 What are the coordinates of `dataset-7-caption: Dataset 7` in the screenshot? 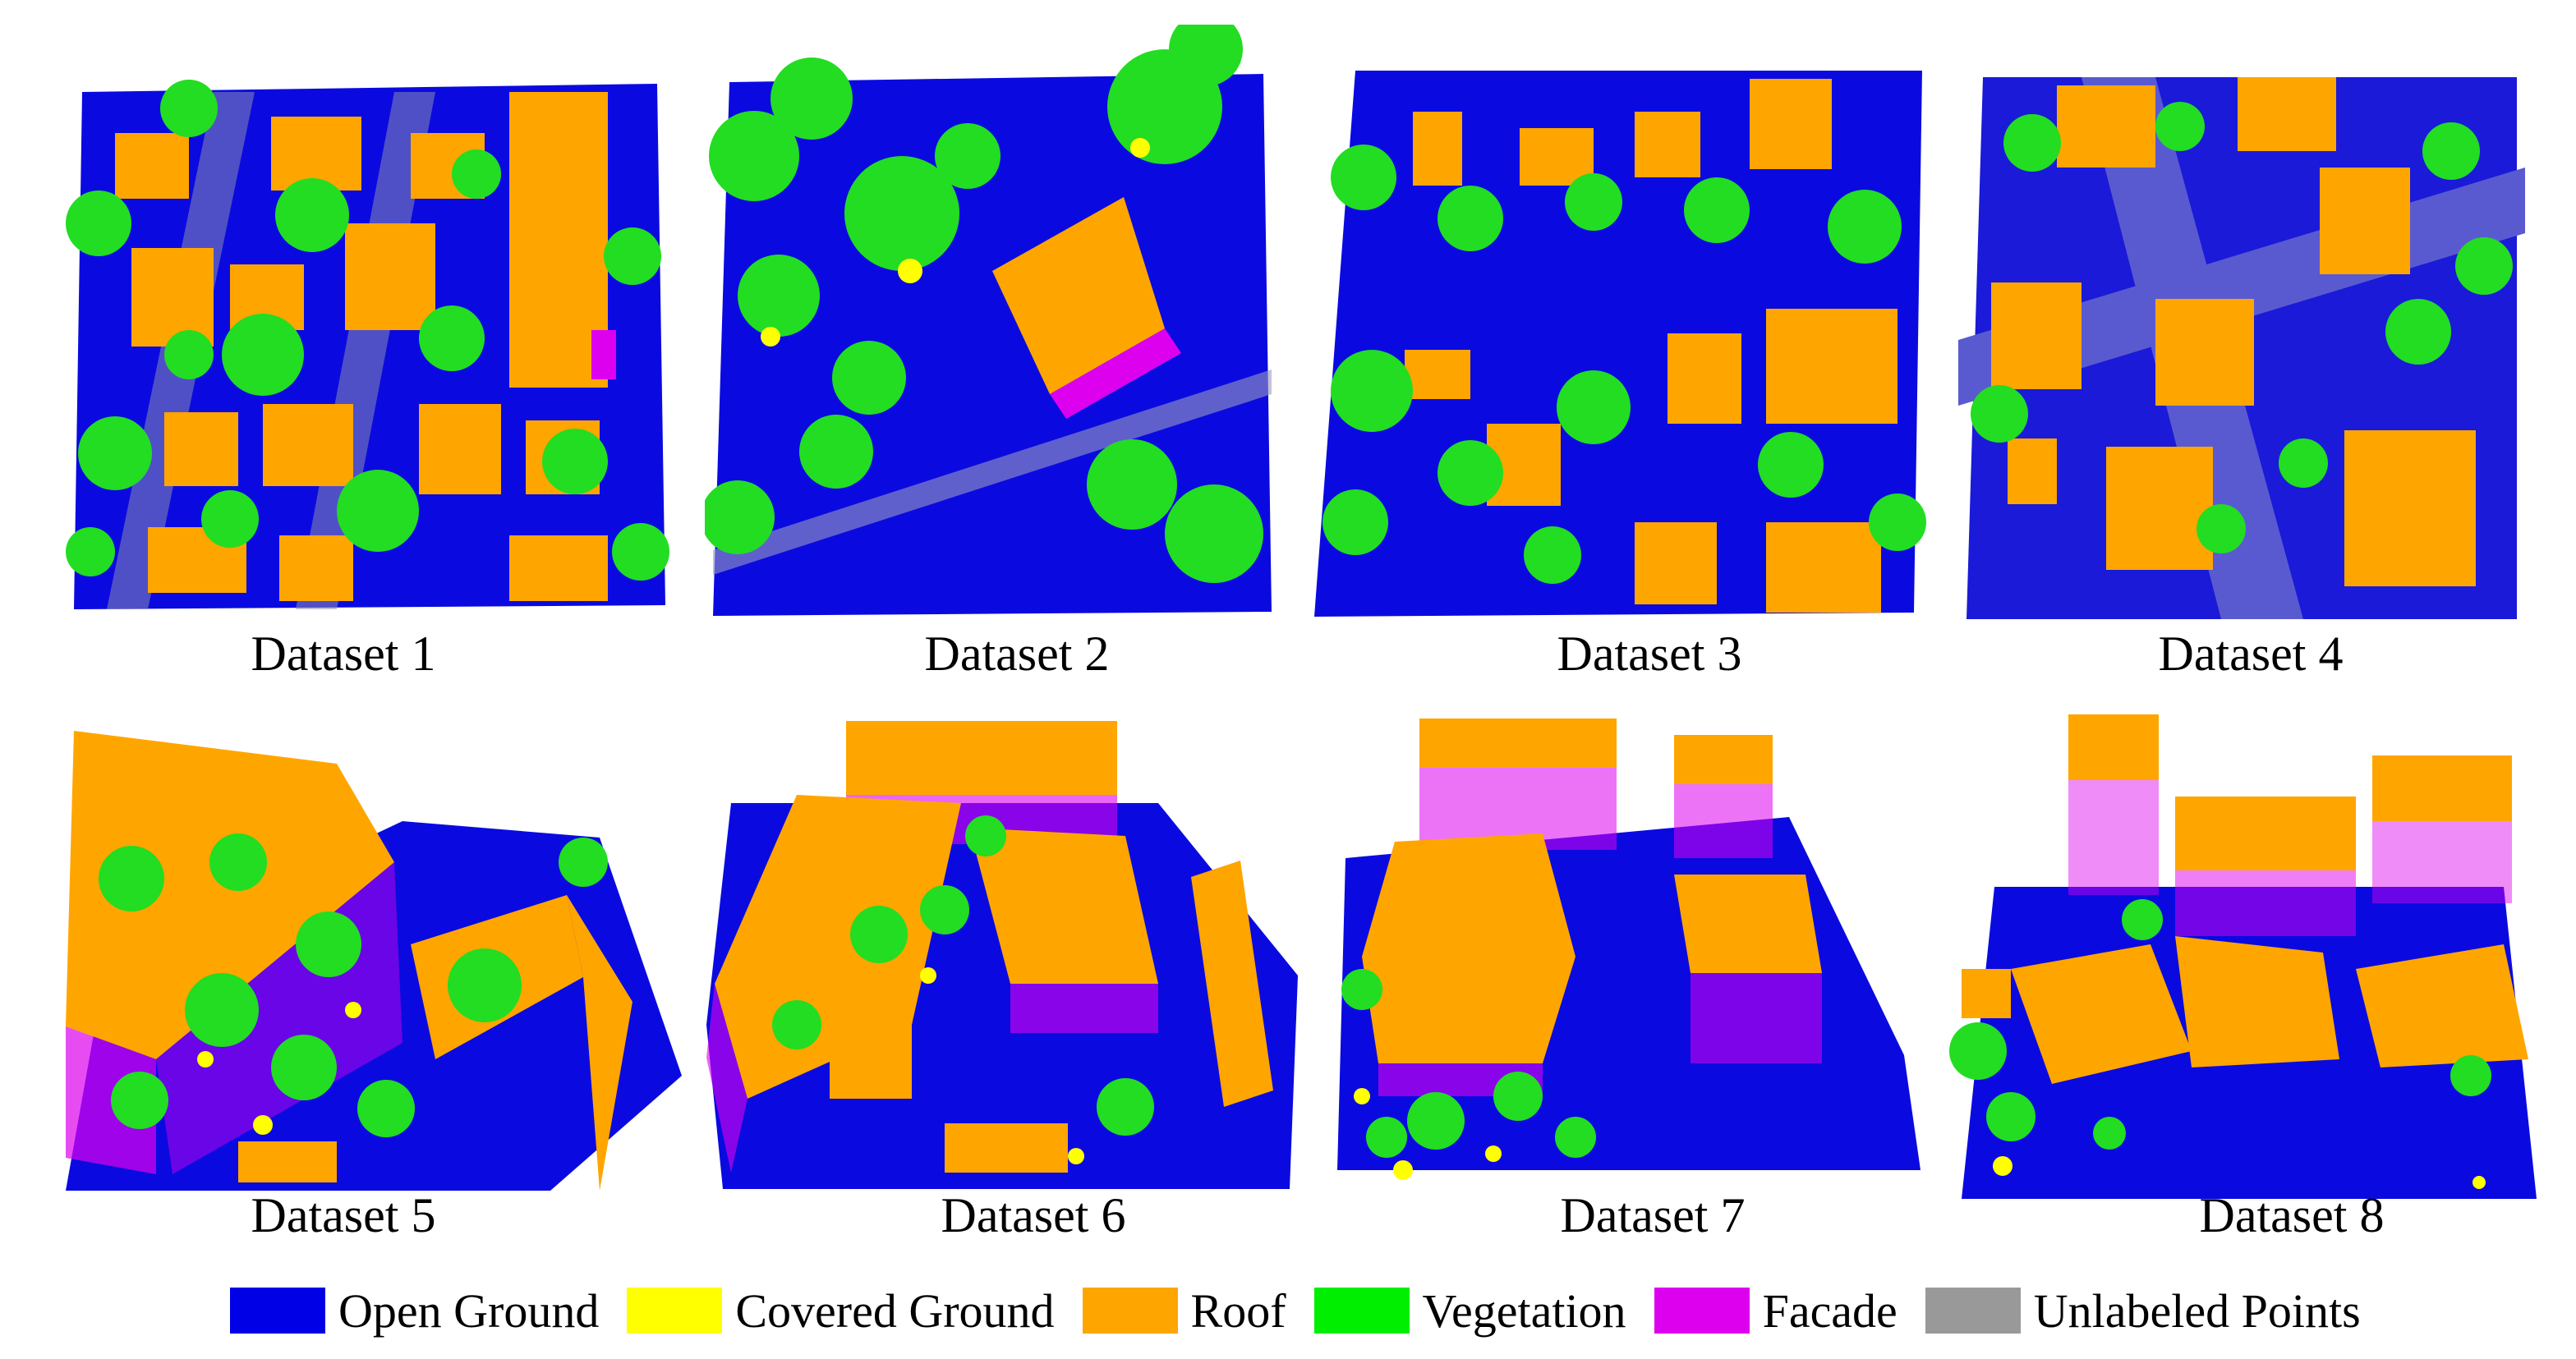 It's located at (1653, 1215).